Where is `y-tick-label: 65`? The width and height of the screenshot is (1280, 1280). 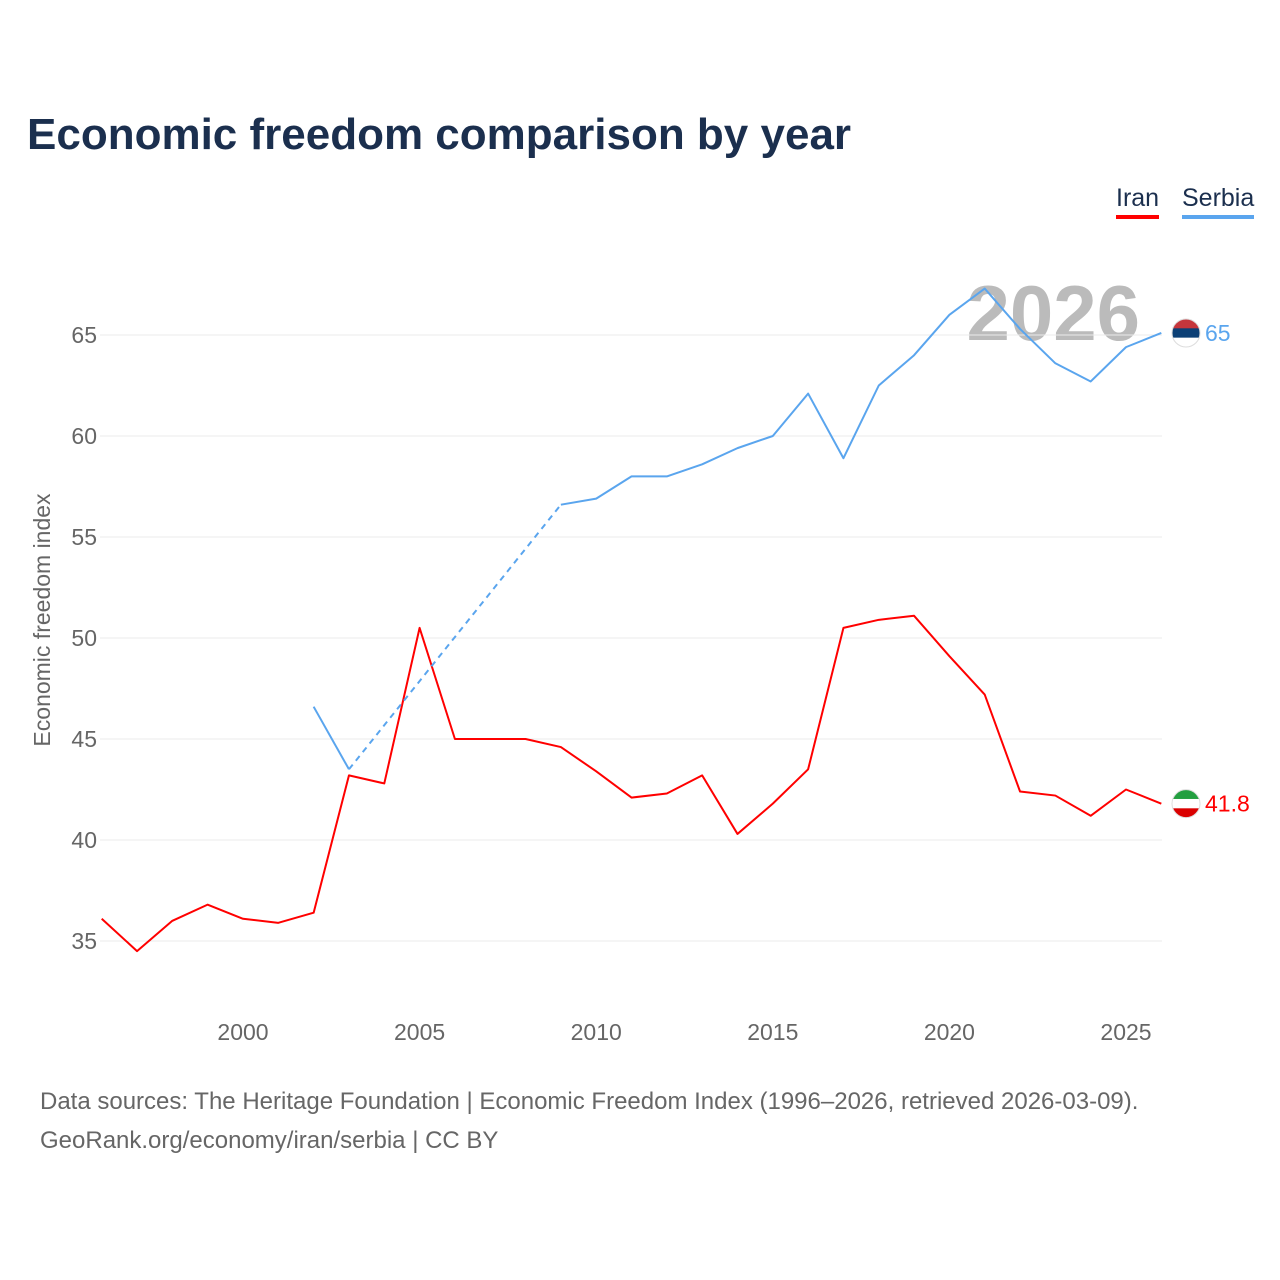 y-tick-label: 65 is located at coordinates (84, 335).